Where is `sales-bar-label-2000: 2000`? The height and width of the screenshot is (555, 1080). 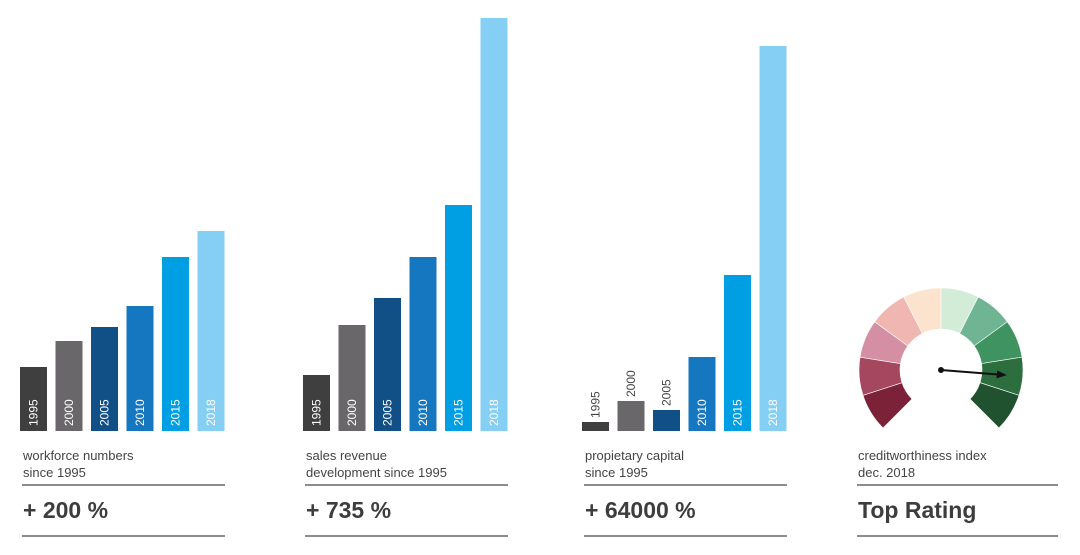
sales-bar-label-2000: 2000 is located at coordinates (352, 412).